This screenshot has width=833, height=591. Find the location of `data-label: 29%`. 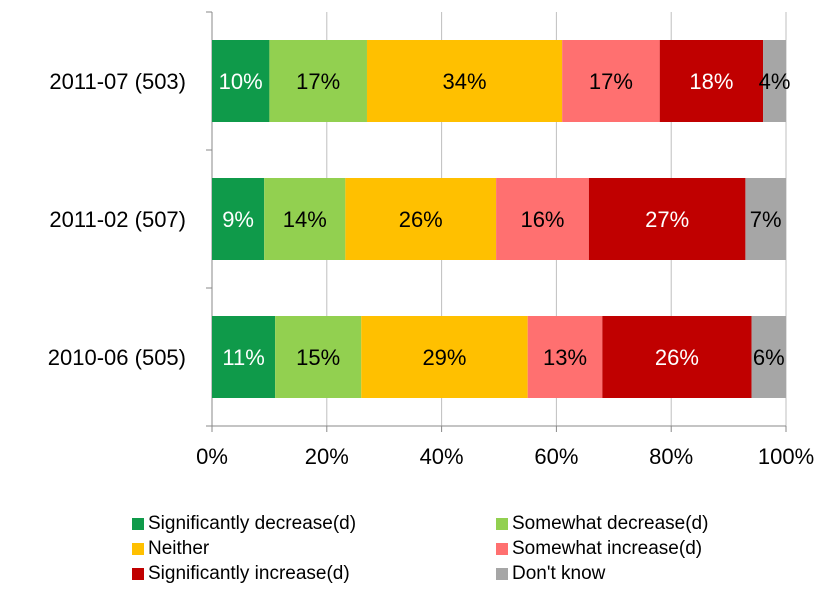

data-label: 29% is located at coordinates (444, 357).